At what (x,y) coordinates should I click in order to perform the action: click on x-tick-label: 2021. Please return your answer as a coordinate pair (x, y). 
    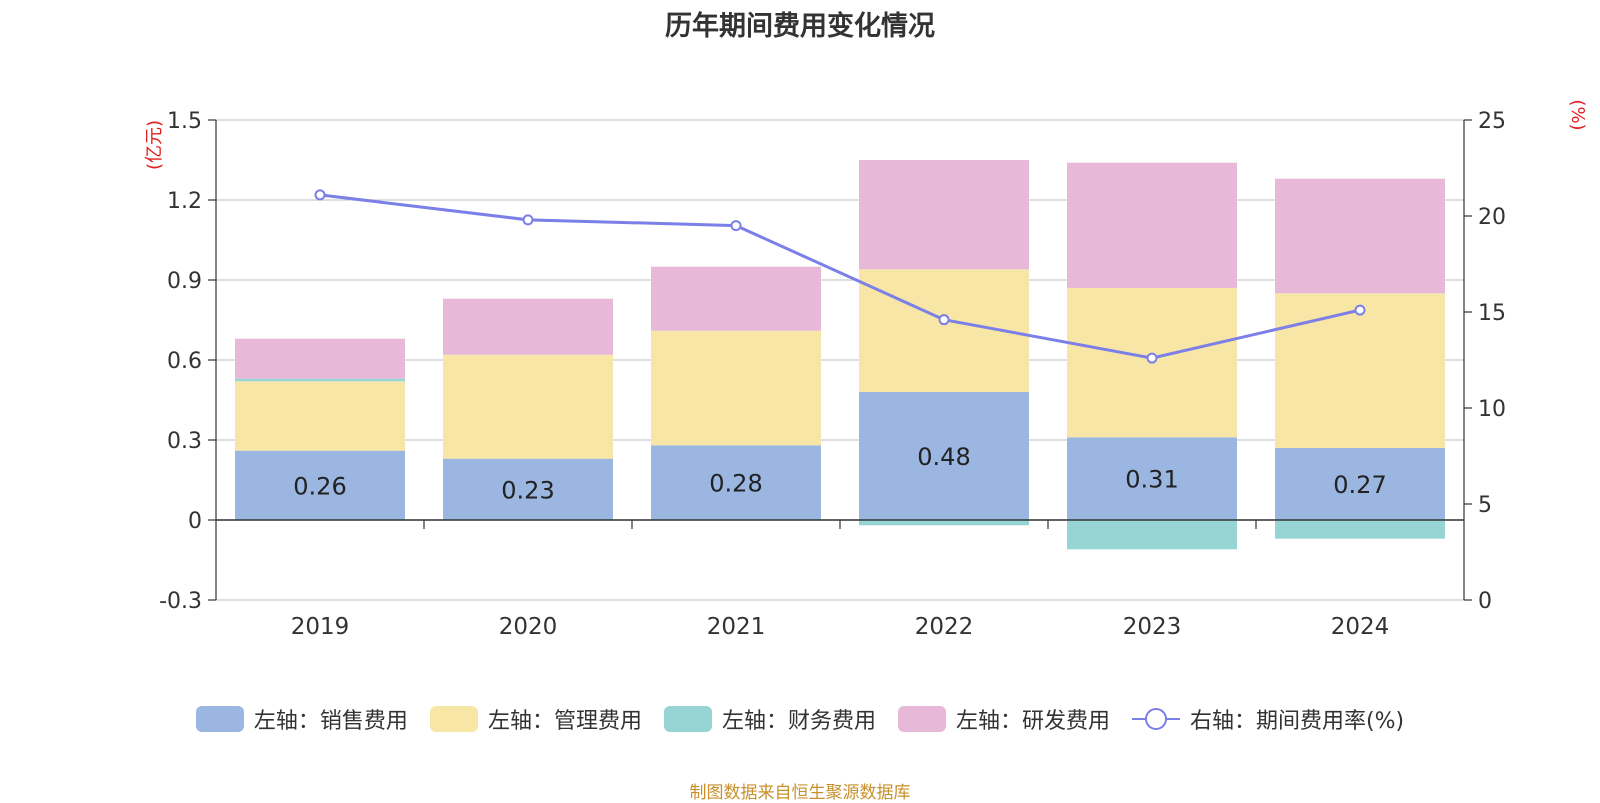
    Looking at the image, I should click on (736, 627).